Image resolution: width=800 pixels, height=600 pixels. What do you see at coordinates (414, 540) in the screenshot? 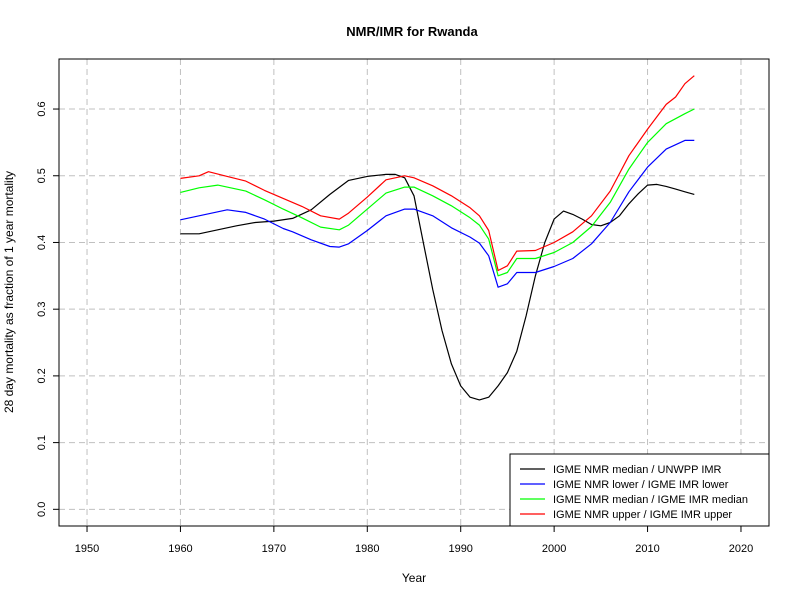
I see `x-axis: 1950 1960 1970 1980 1990 2000 2010 2020` at bounding box center [414, 540].